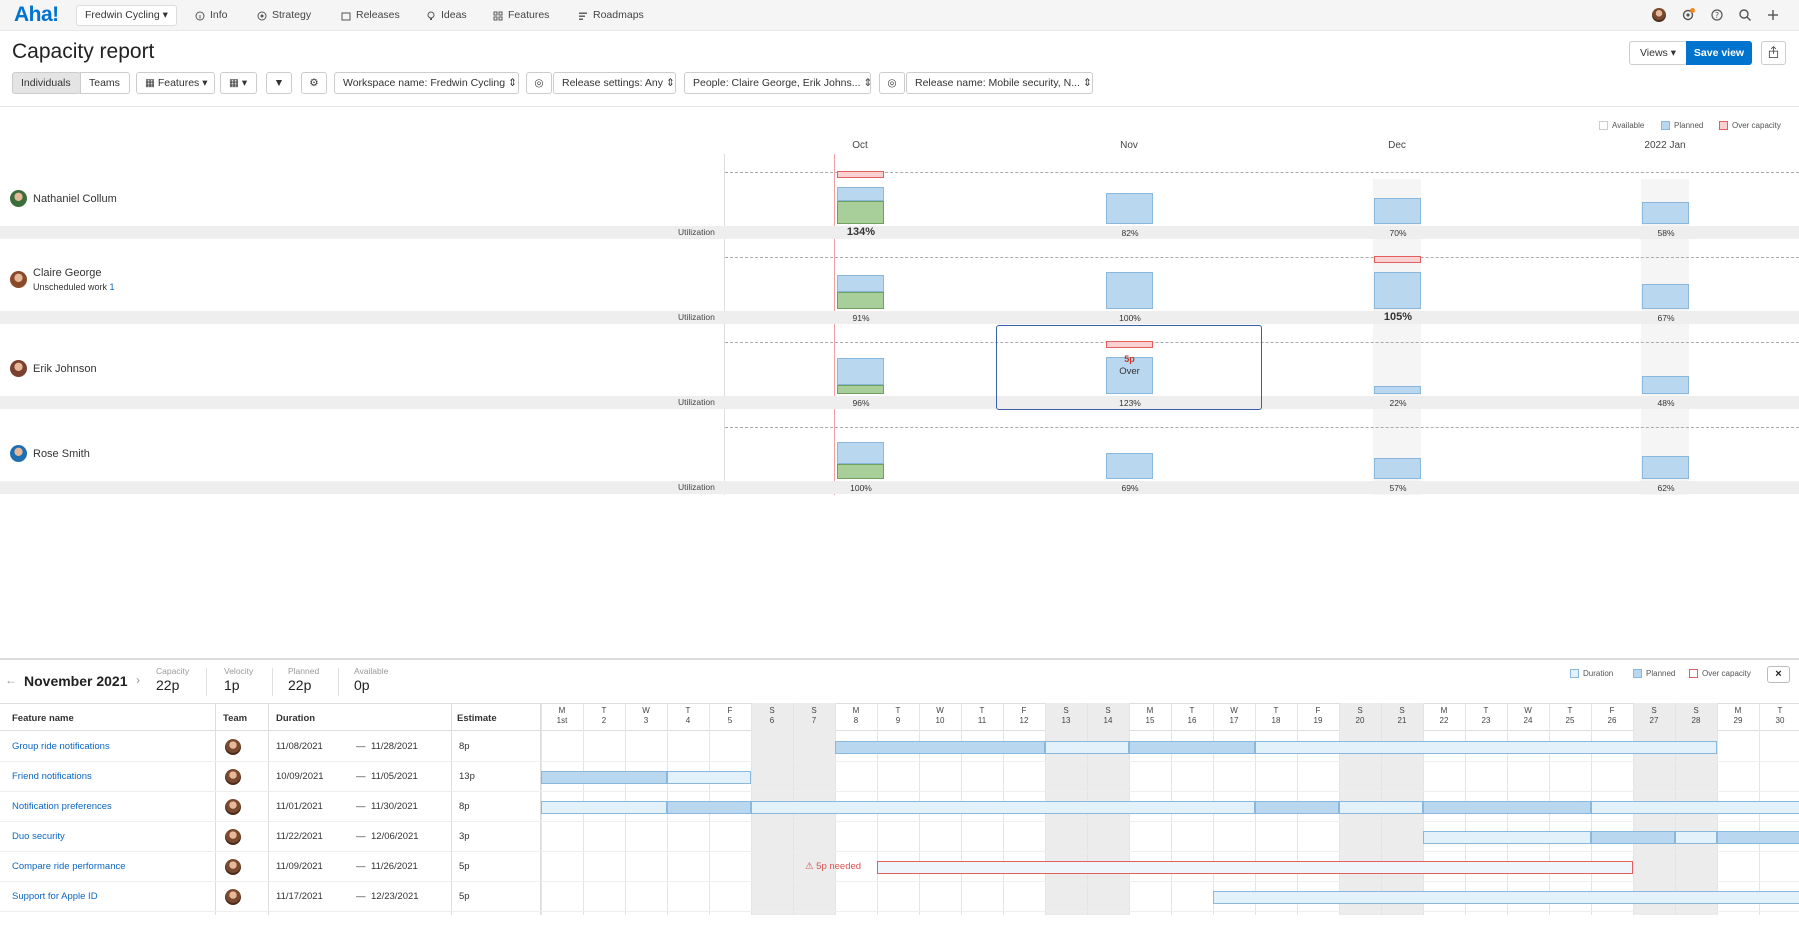 The width and height of the screenshot is (1799, 947). Describe the element at coordinates (38, 836) in the screenshot. I see `feature-name-link: Duo security` at that location.